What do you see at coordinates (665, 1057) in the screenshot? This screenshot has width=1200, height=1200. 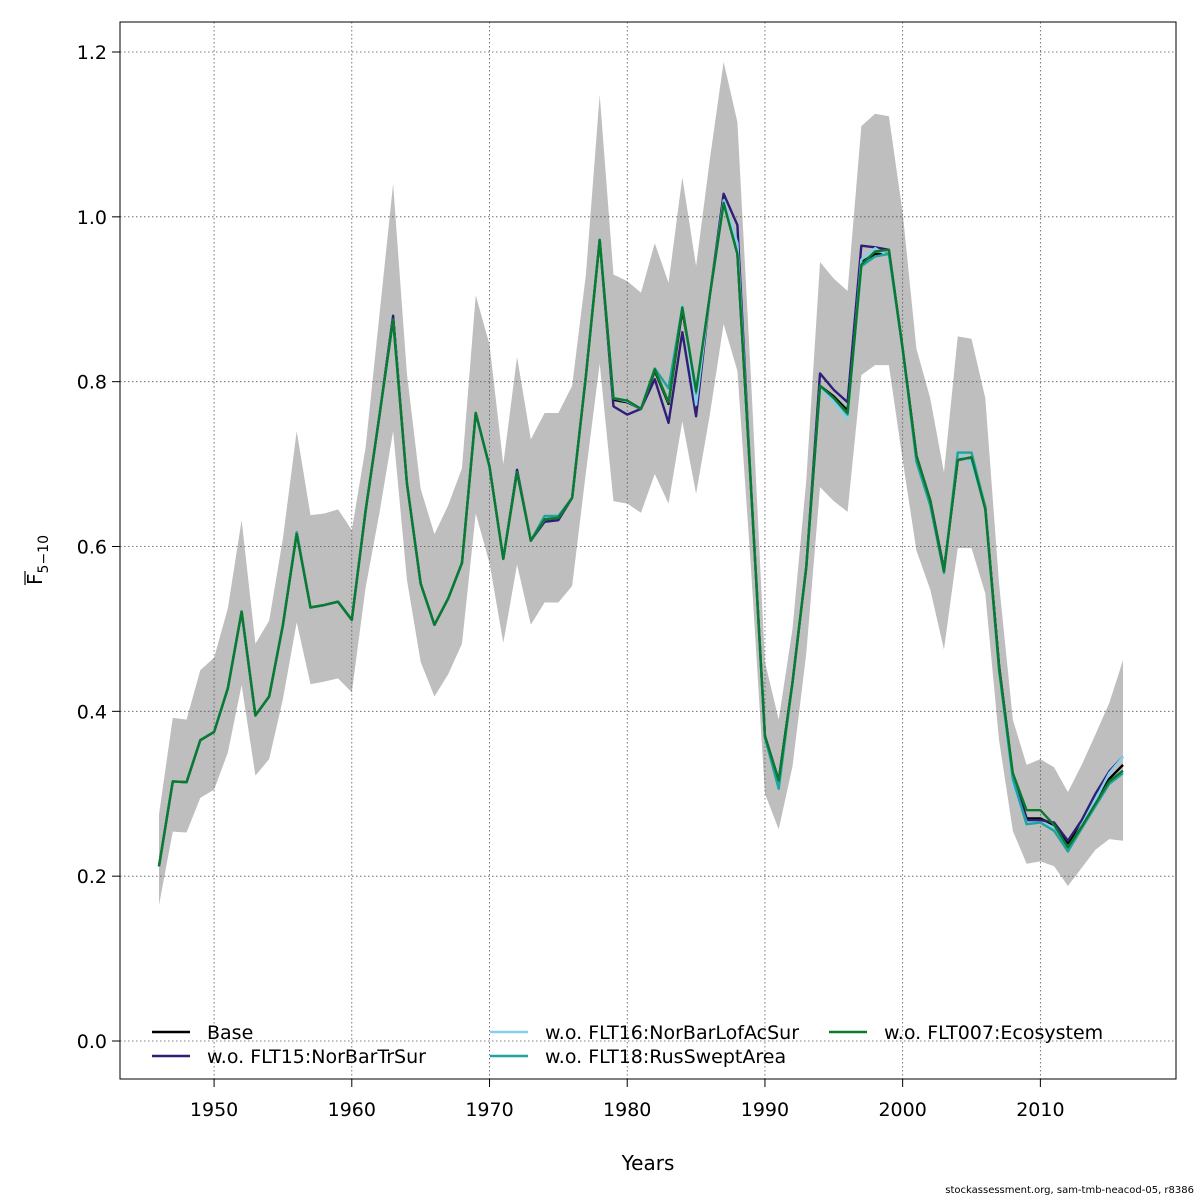 I see `legend-label: w.o. FLT18:RusSweptArea` at bounding box center [665, 1057].